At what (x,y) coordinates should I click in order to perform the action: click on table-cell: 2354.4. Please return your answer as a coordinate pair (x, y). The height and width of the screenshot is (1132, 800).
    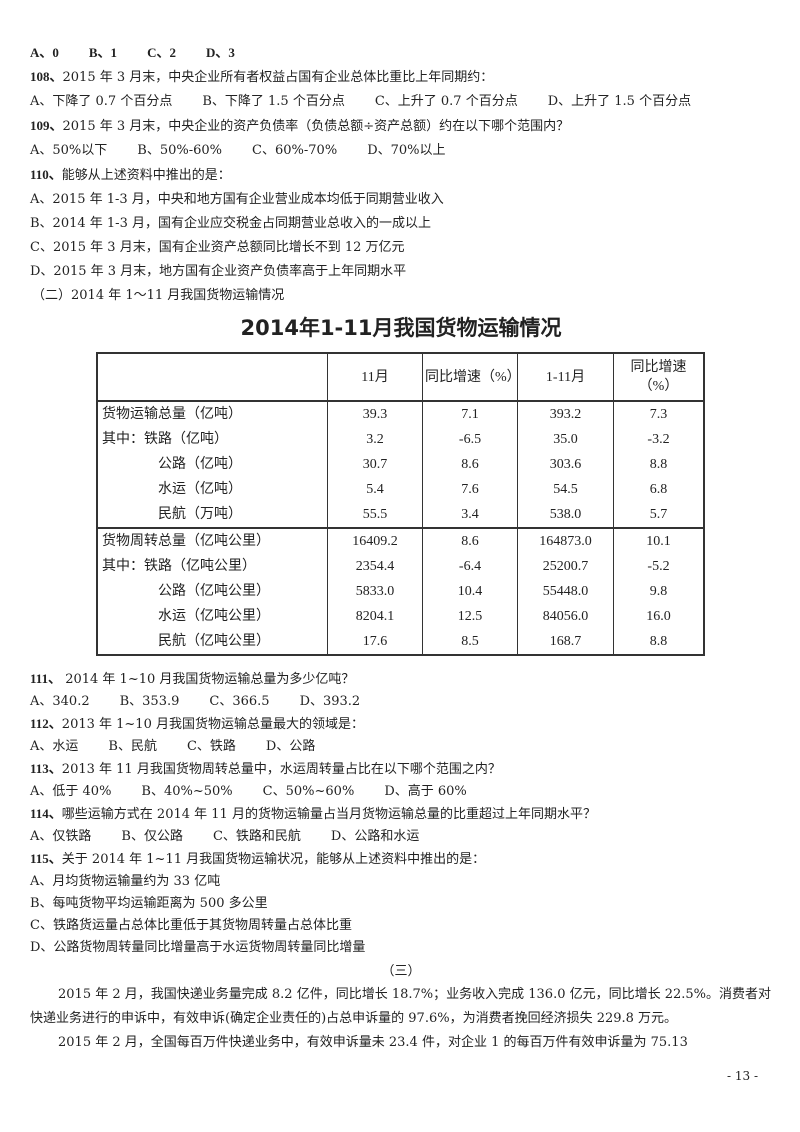
    Looking at the image, I should click on (375, 566).